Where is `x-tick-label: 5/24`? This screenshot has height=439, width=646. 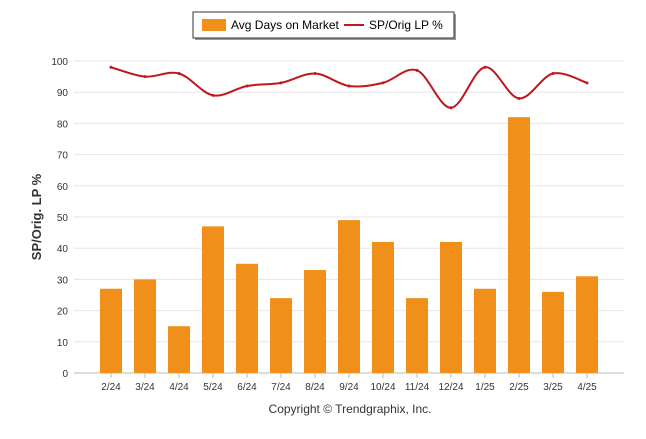
x-tick-label: 5/24 is located at coordinates (213, 387).